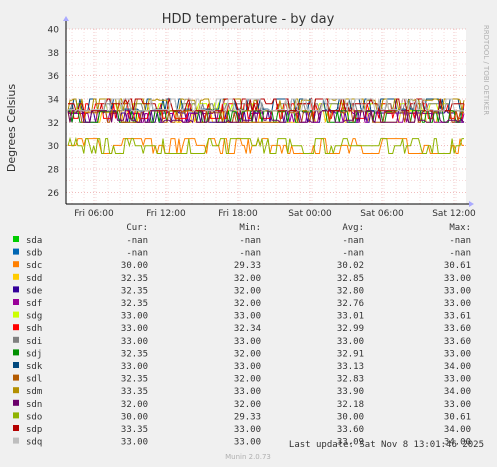 The image size is (497, 467). What do you see at coordinates (54, 147) in the screenshot?
I see `y-tick-label: 30` at bounding box center [54, 147].